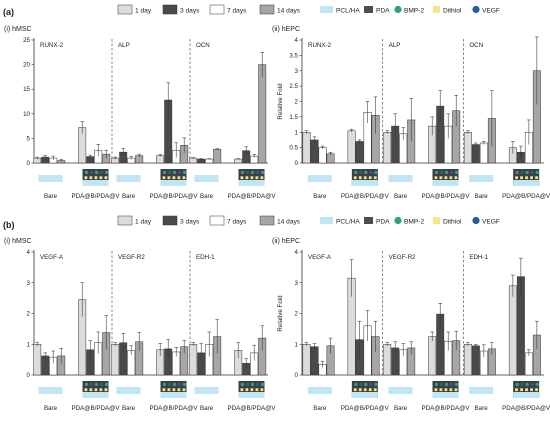 The image size is (550, 431). Describe the element at coordinates (348, 222) in the screenshot. I see `legend-label-pcl-b: PCL/HA` at that location.